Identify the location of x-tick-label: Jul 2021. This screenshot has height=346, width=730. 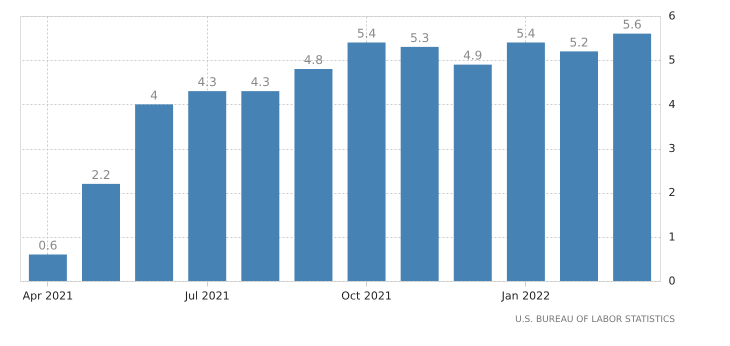
(207, 296).